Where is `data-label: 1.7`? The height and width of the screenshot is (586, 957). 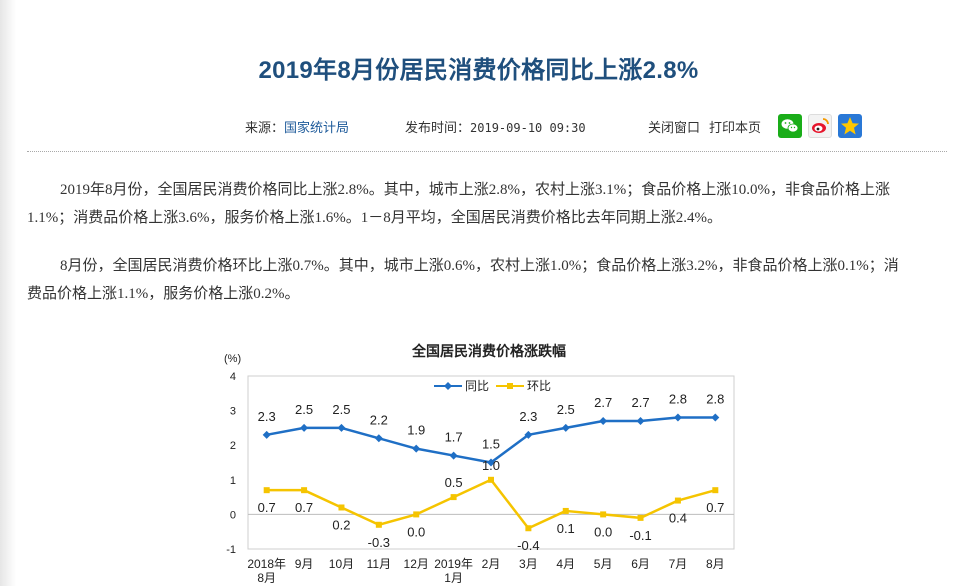 data-label: 1.7 is located at coordinates (454, 437).